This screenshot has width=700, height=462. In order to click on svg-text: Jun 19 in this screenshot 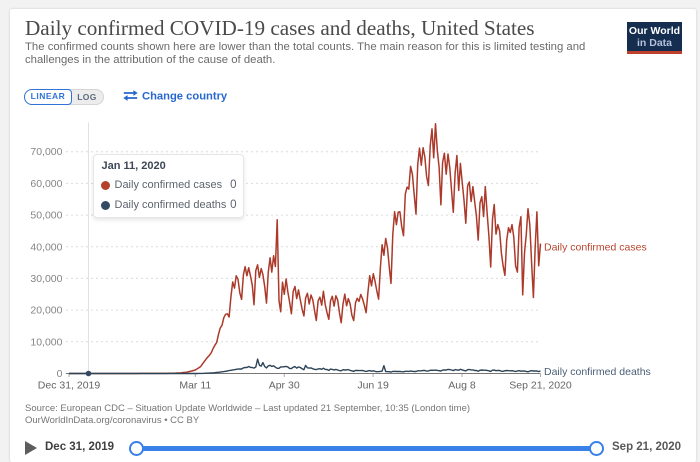, I will do `click(373, 386)`.